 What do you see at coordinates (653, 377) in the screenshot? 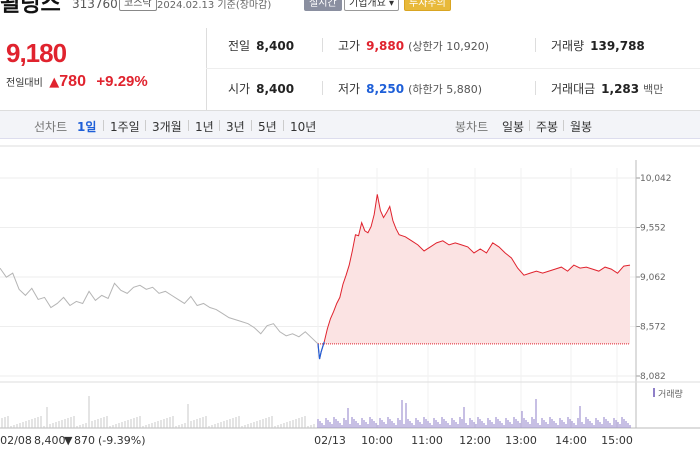
I see `y-tick-label: 8,082` at bounding box center [653, 377].